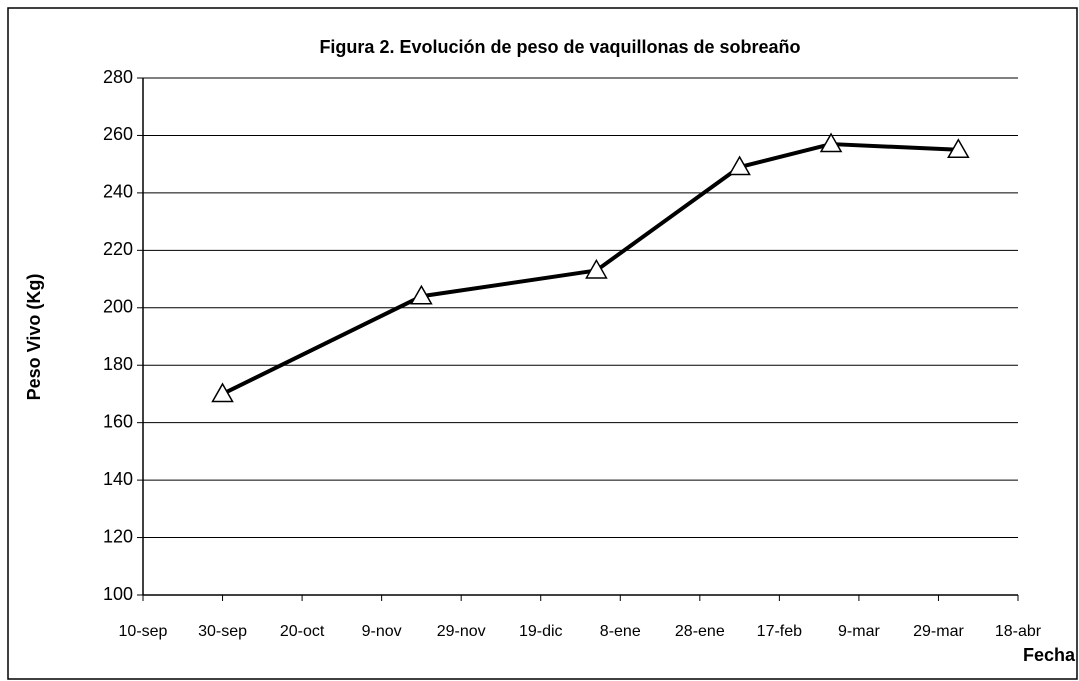  I want to click on x-axis-label: Fecha, so click(1049, 655).